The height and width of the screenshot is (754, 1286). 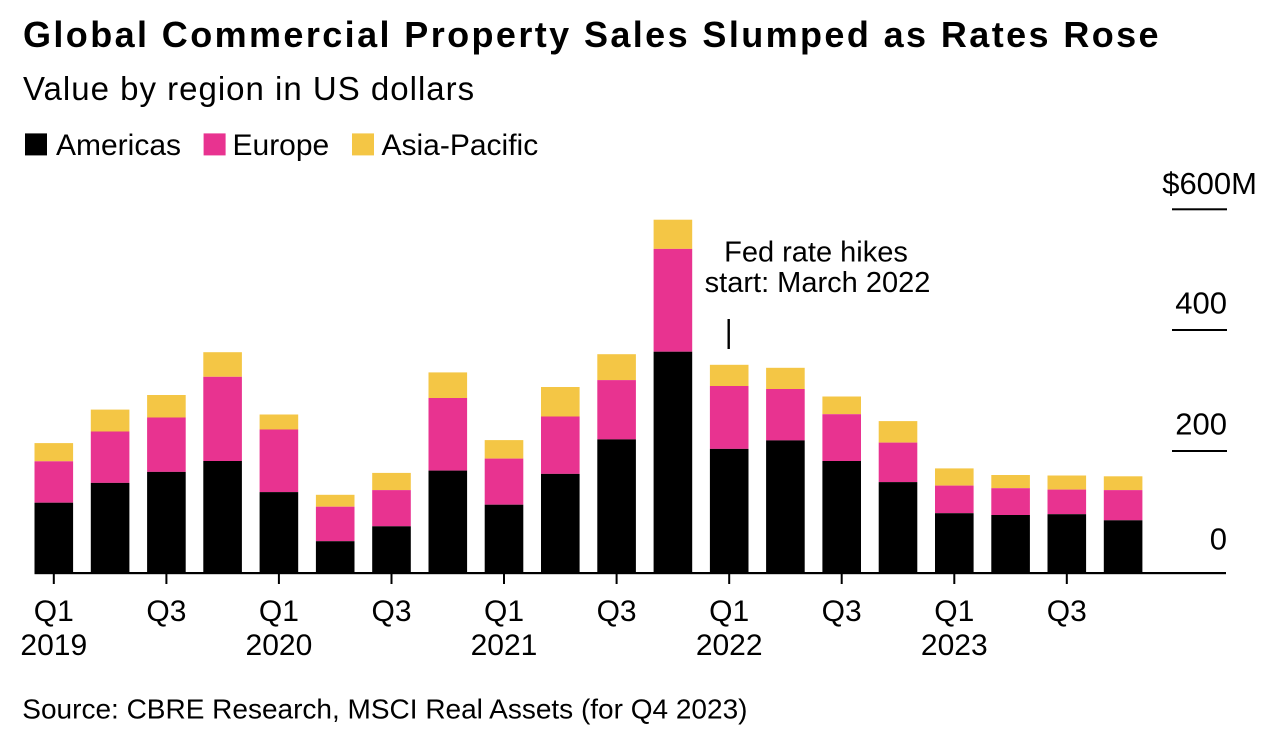 I want to click on svg-text: 400, so click(x=1201, y=303).